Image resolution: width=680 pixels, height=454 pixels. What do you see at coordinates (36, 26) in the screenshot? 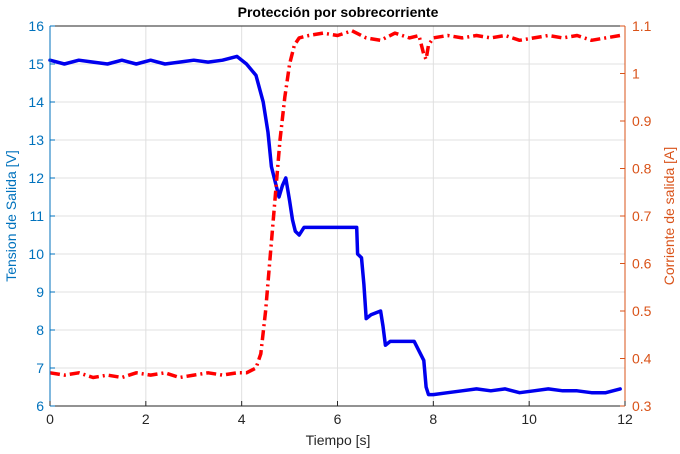
I see `left-tick-label: 16` at bounding box center [36, 26].